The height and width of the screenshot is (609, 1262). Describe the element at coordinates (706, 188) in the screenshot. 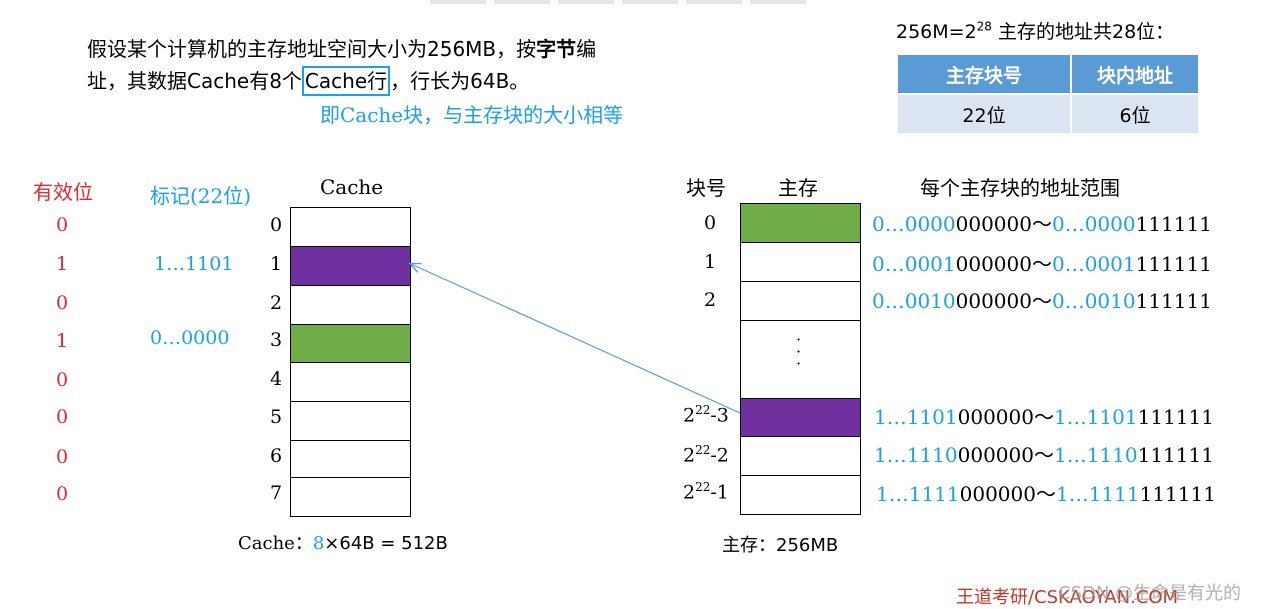

I see `block-number-column-header: 块号` at that location.